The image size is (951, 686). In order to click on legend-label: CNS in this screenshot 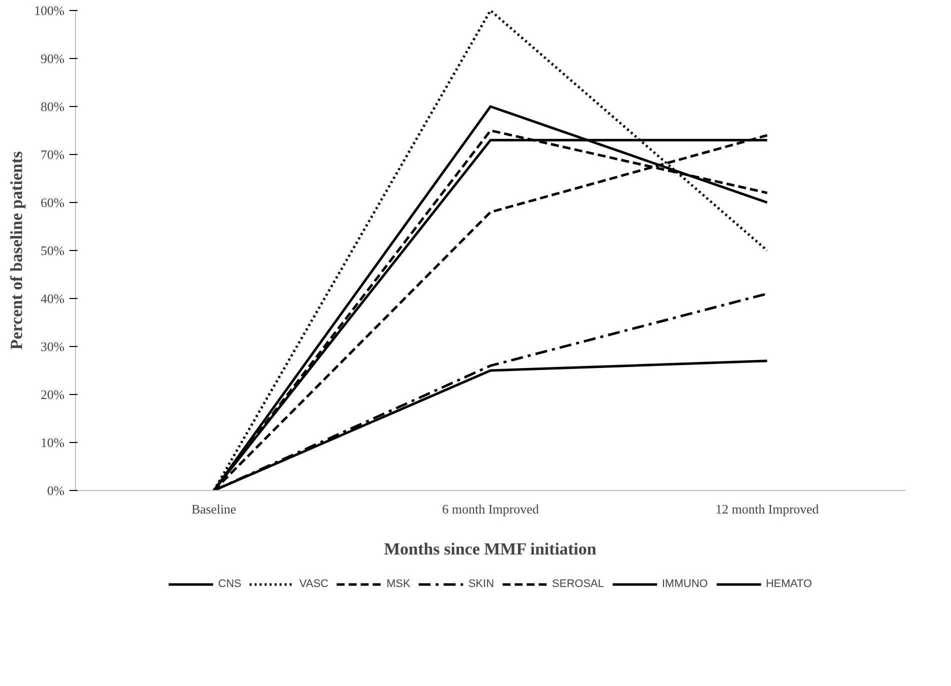, I will do `click(230, 584)`.